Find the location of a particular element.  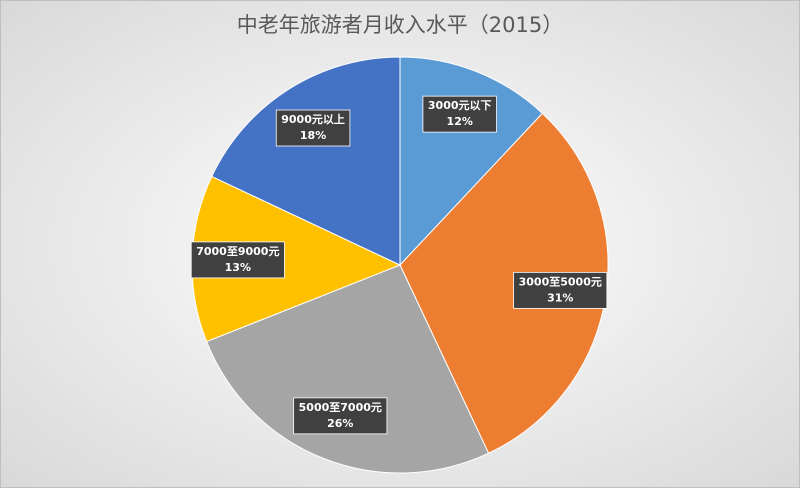

data-label: 9000元以上 18% is located at coordinates (313, 128).